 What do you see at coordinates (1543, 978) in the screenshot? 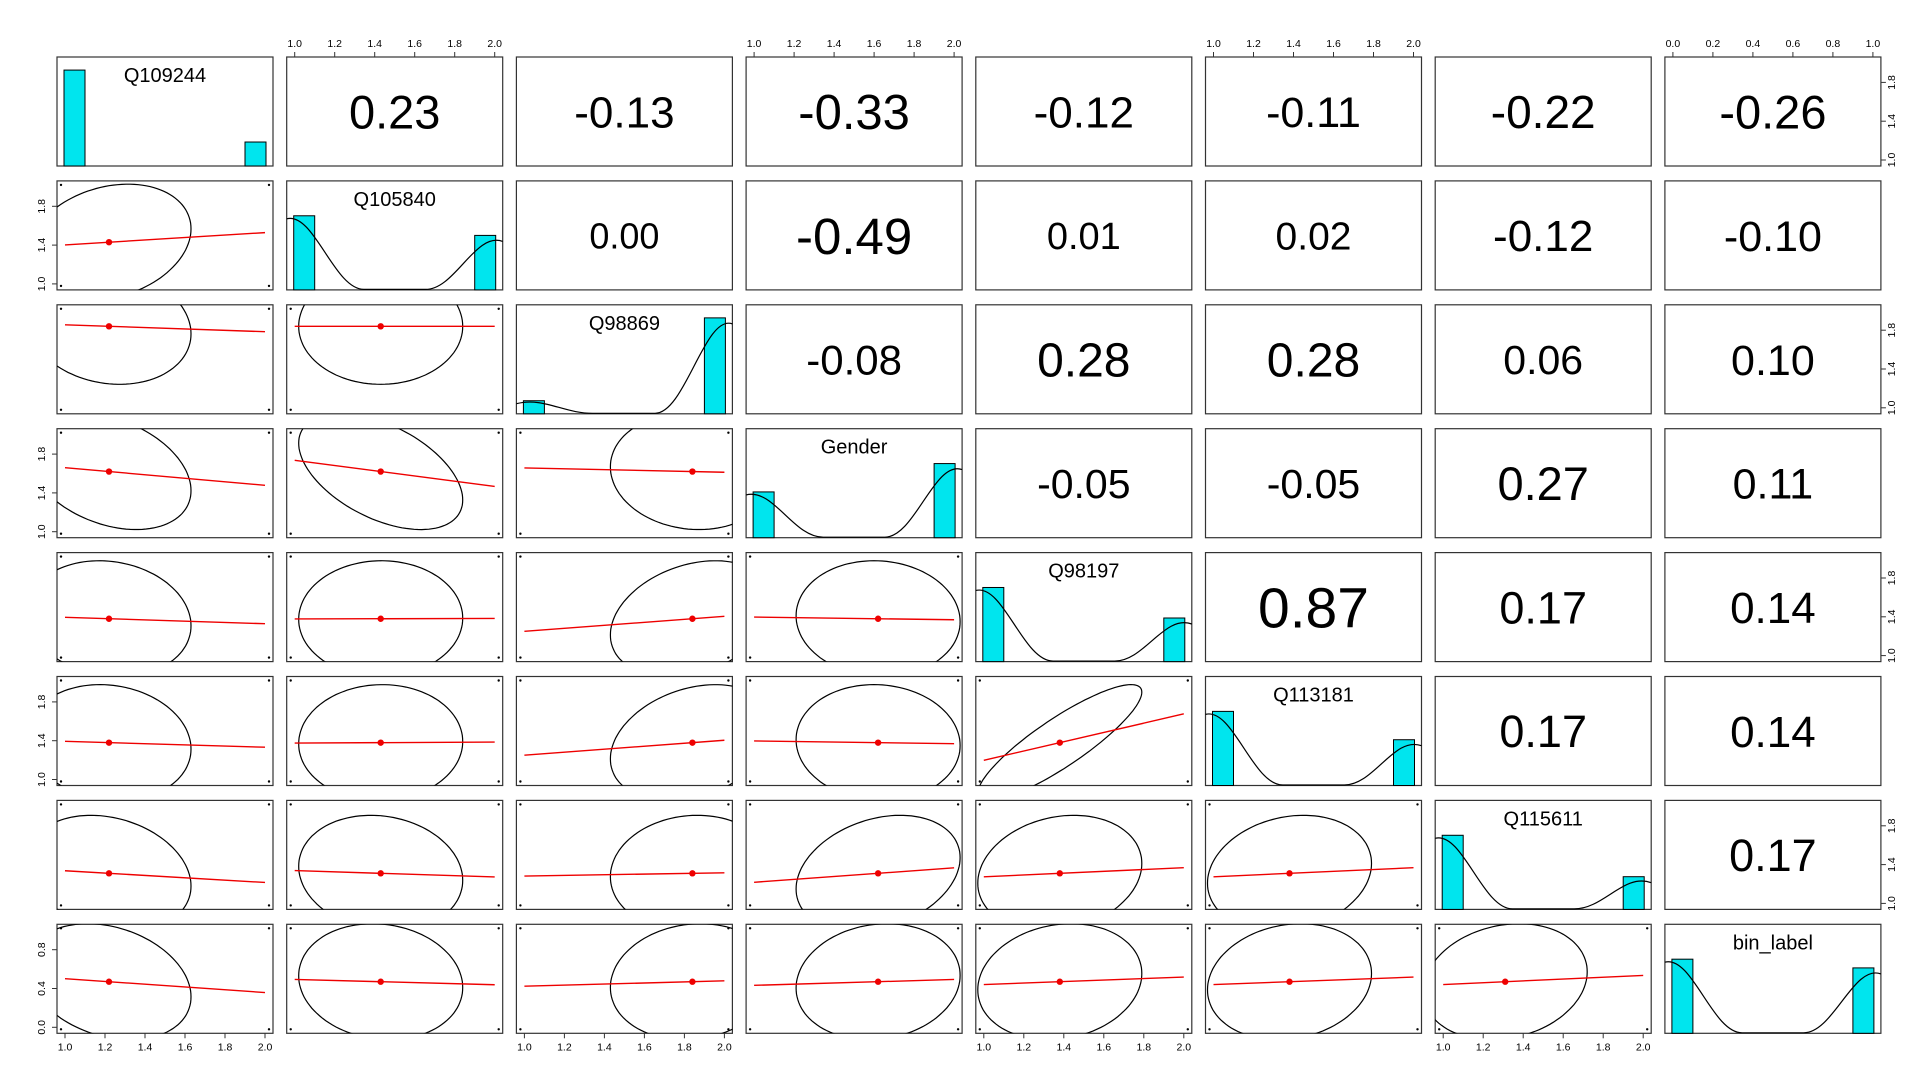
I see `panel-r8-c7` at bounding box center [1543, 978].